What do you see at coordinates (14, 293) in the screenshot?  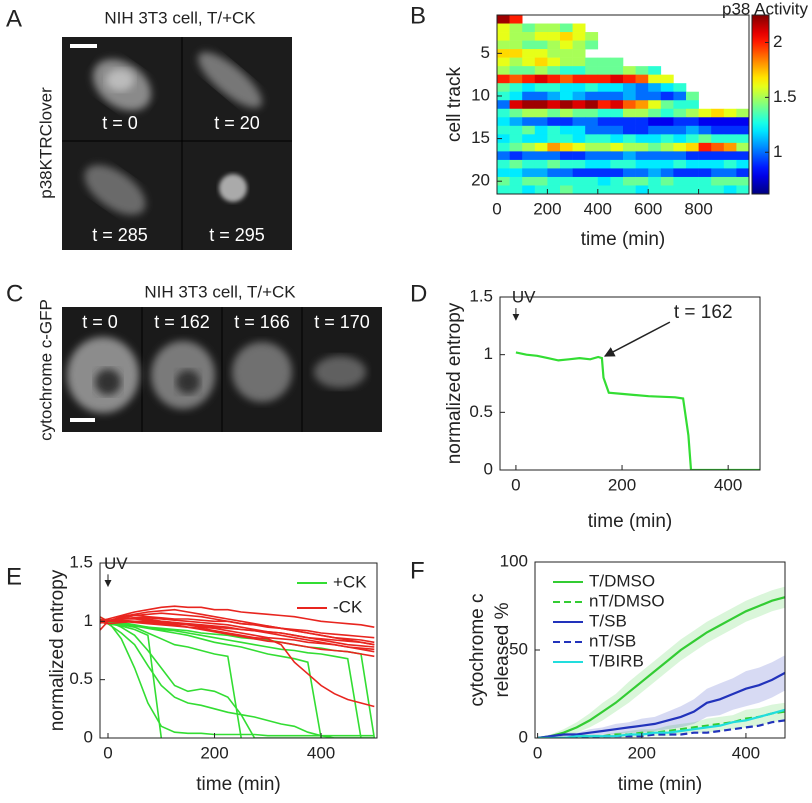 I see `panel-label: C` at bounding box center [14, 293].